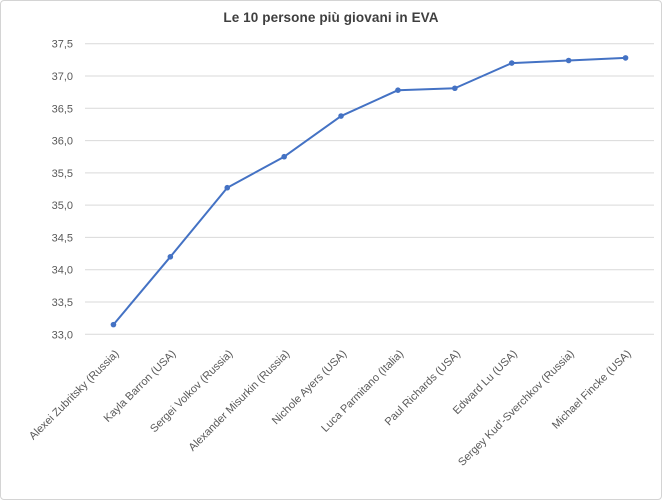  Describe the element at coordinates (331, 17) in the screenshot. I see `chart-title: Le 10 persone più giovani in EVA` at that location.